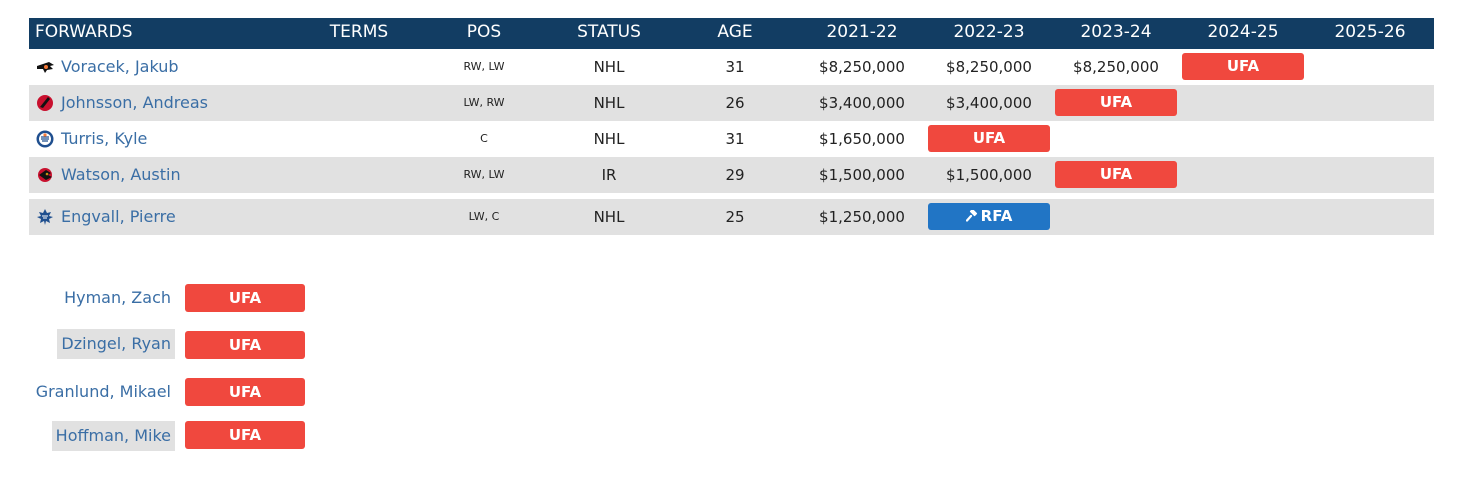 This screenshot has height=483, width=1460. I want to click on player-name-link: Hyman, Zach, so click(117, 297).